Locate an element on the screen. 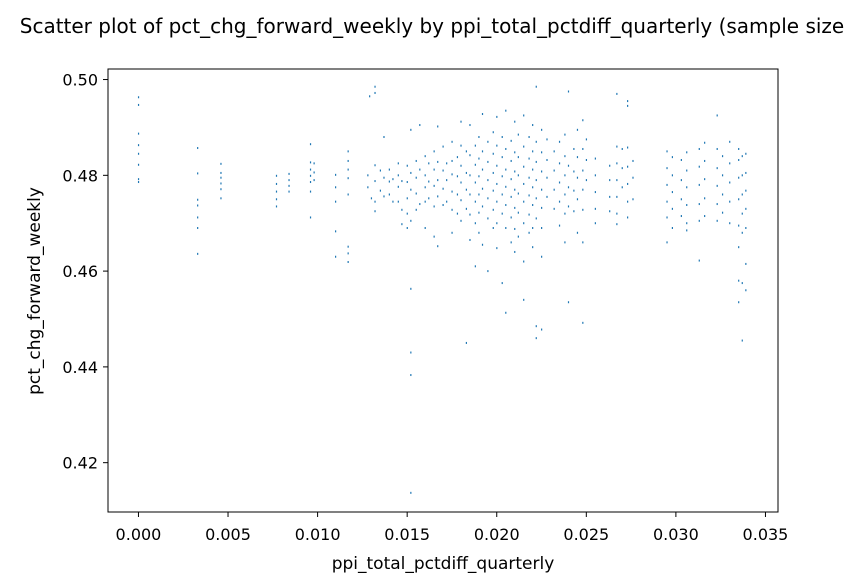 Image resolution: width=864 pixels, height=576 pixels. y-tick-label: 0.44 is located at coordinates (80, 367).